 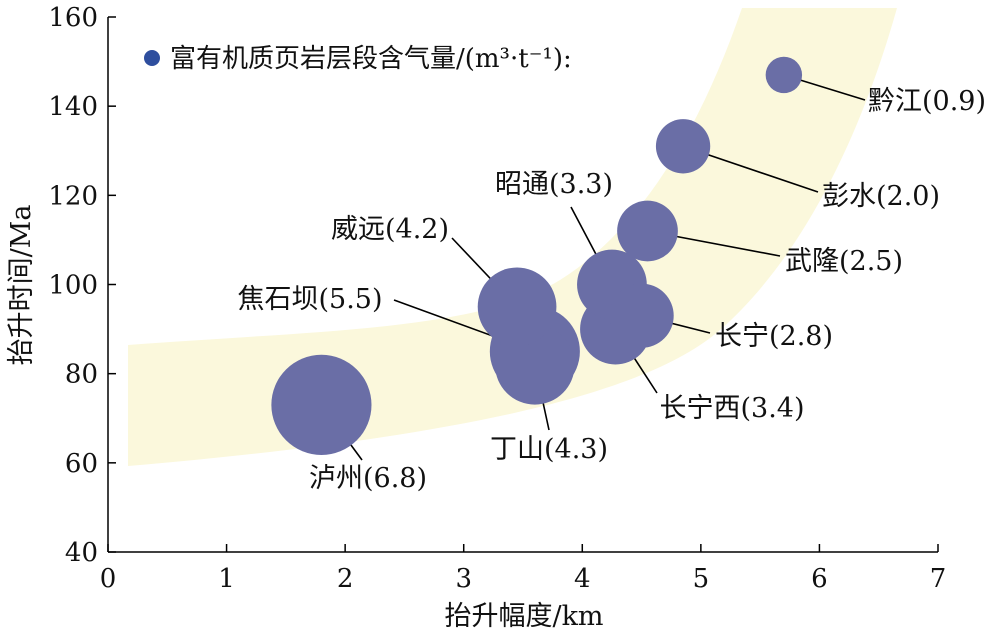 What do you see at coordinates (345, 579) in the screenshot?
I see `x-tick-label: 2` at bounding box center [345, 579].